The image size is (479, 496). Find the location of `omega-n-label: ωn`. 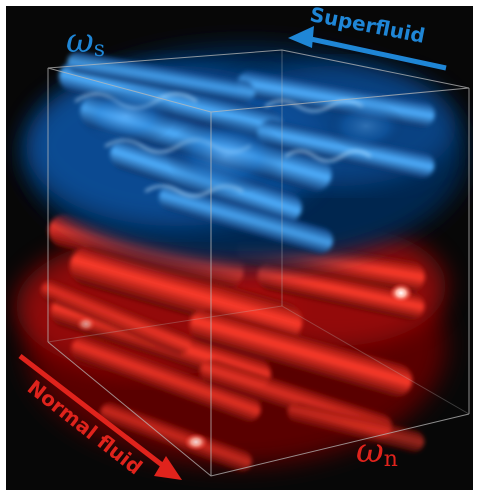

omega-n-label: ωn is located at coordinates (377, 451).